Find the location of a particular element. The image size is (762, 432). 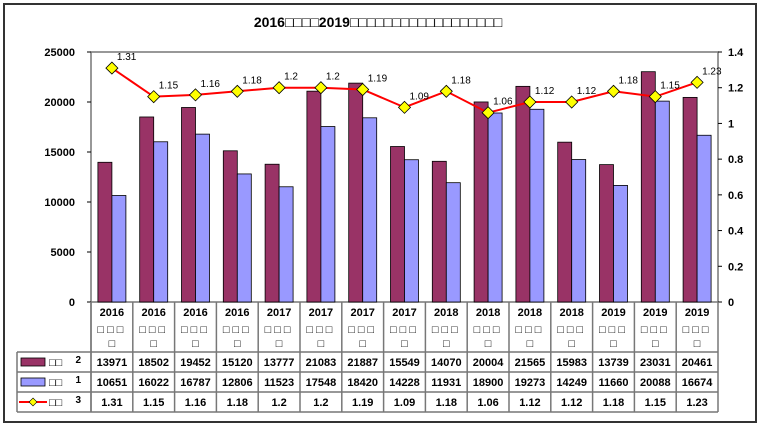

table-cell: 1.16 is located at coordinates (195, 403).